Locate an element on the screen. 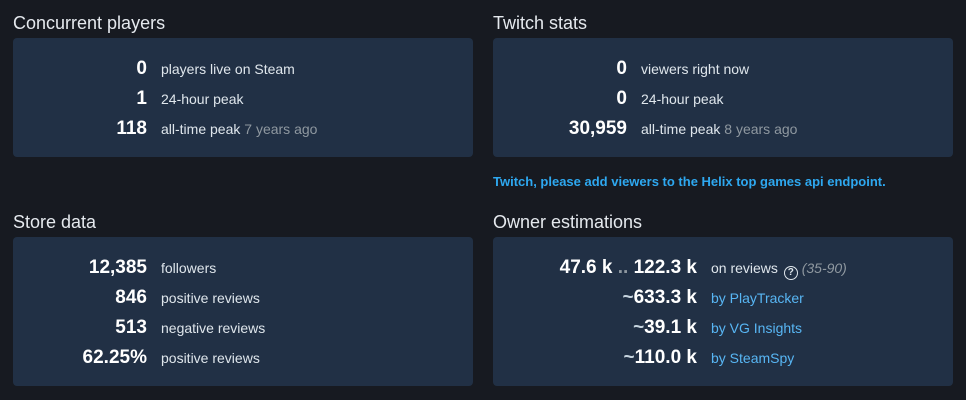 The image size is (966, 400). vg-insights-link: by VG Insights is located at coordinates (757, 328).